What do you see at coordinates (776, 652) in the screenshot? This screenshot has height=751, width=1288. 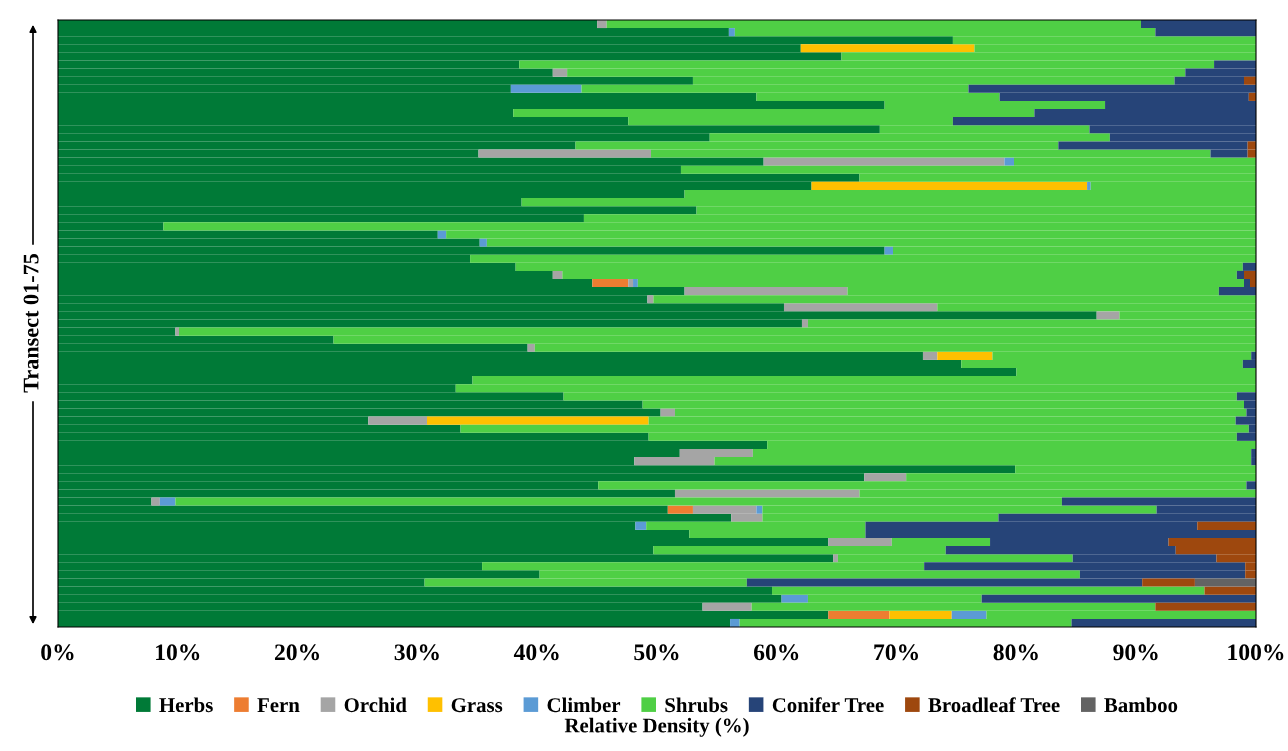 I see `x-tick-label: 60%` at bounding box center [776, 652].